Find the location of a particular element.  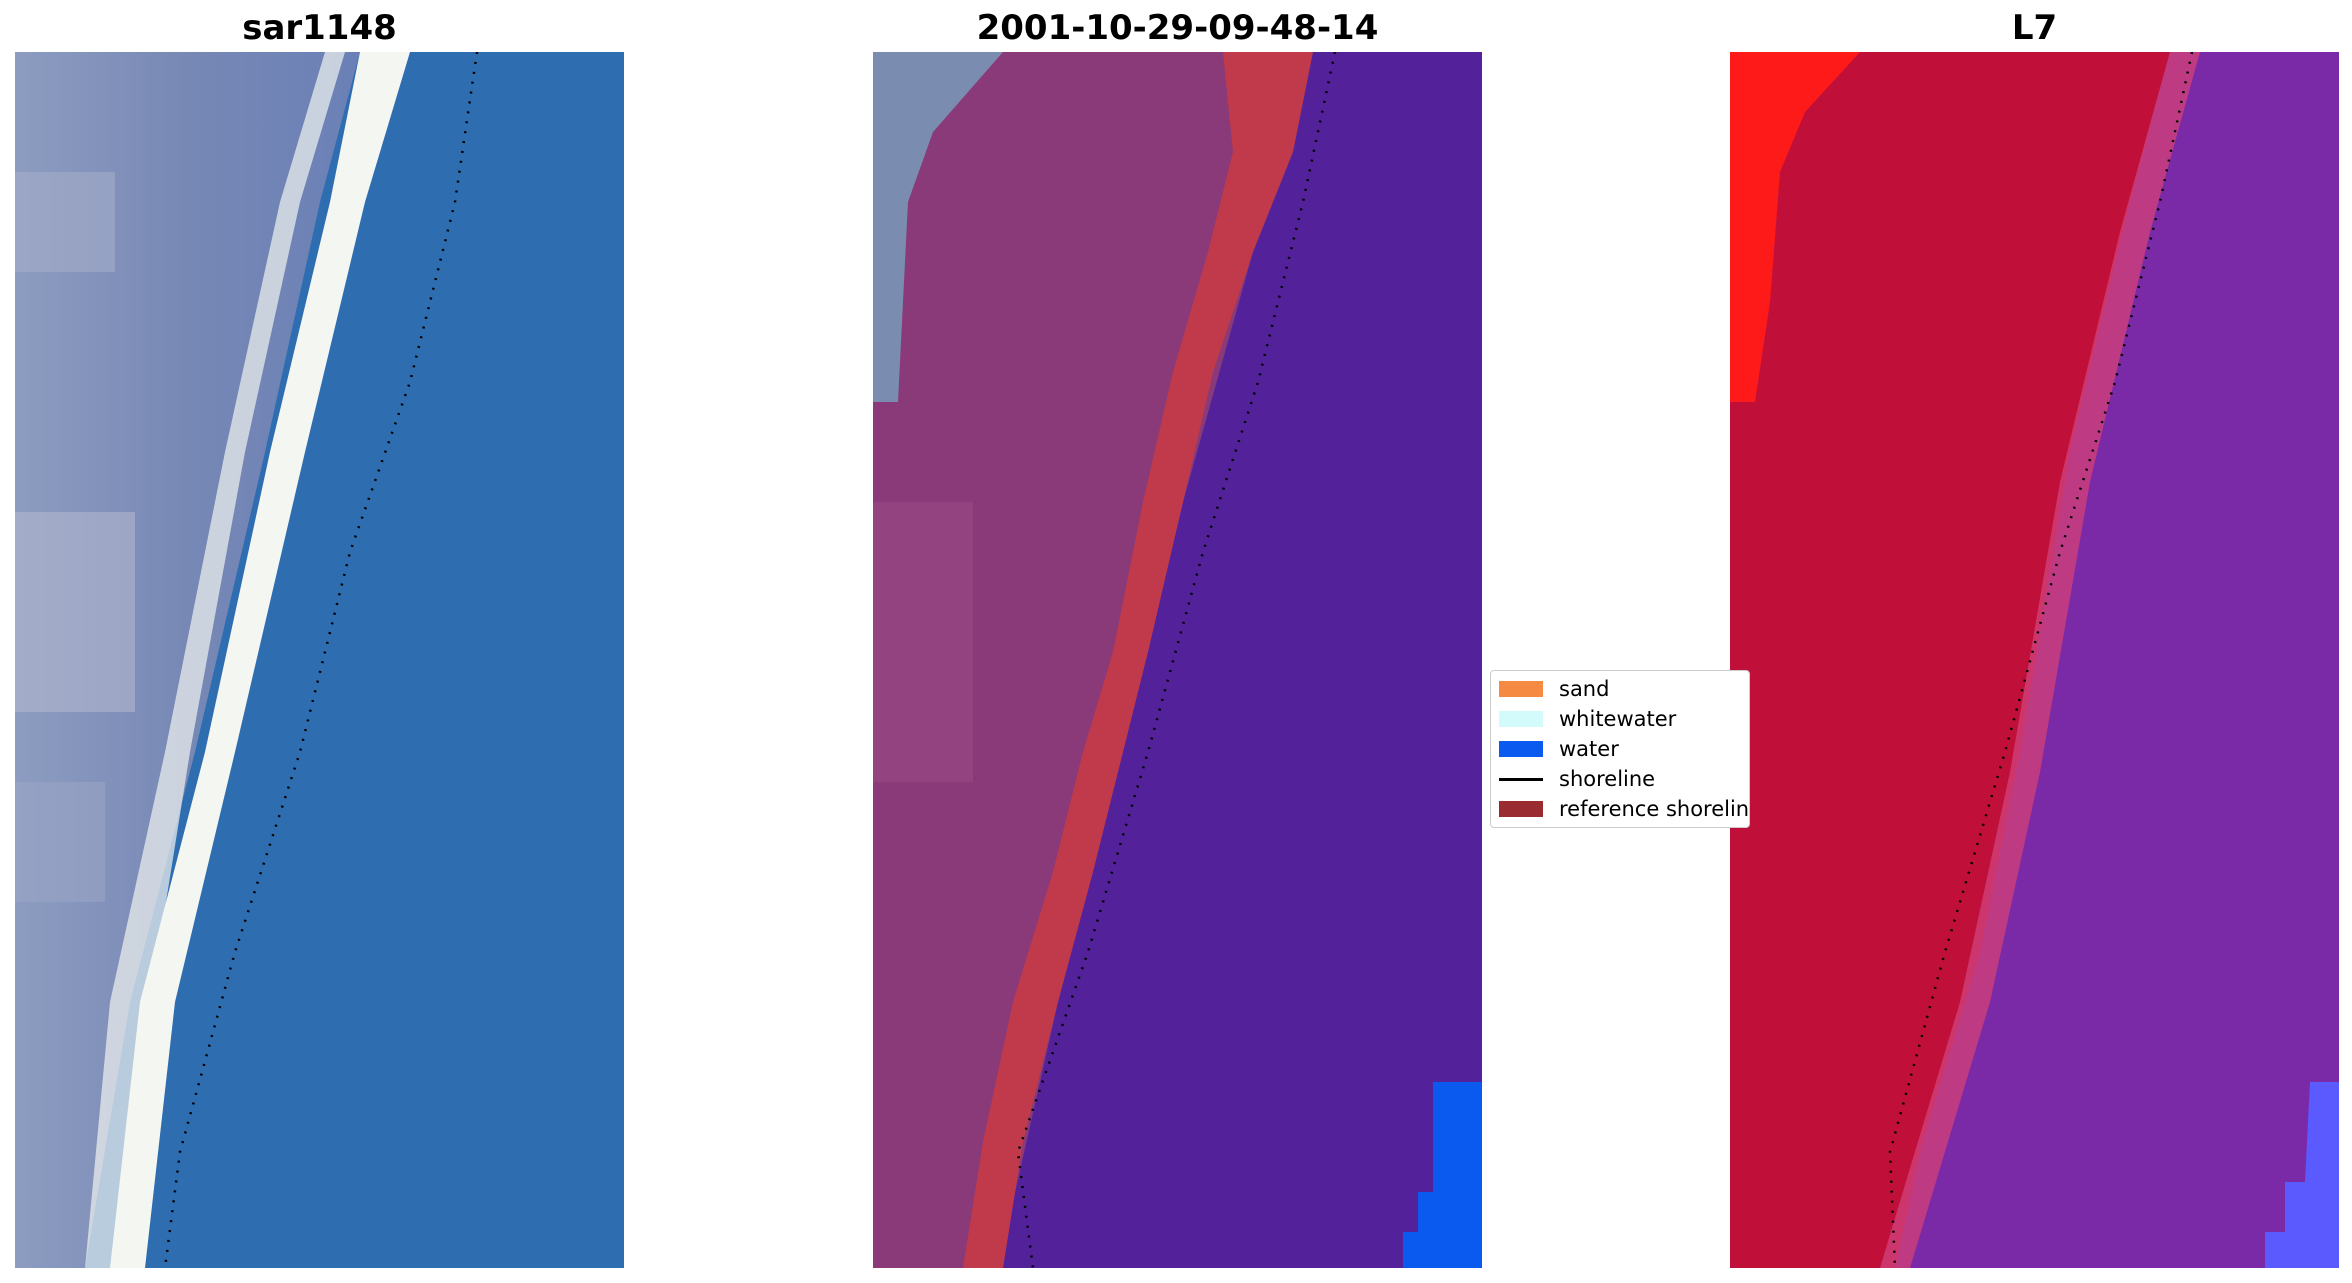

legend-item-reference-shoreline: reference shoreline is located at coordinates (1624, 809).